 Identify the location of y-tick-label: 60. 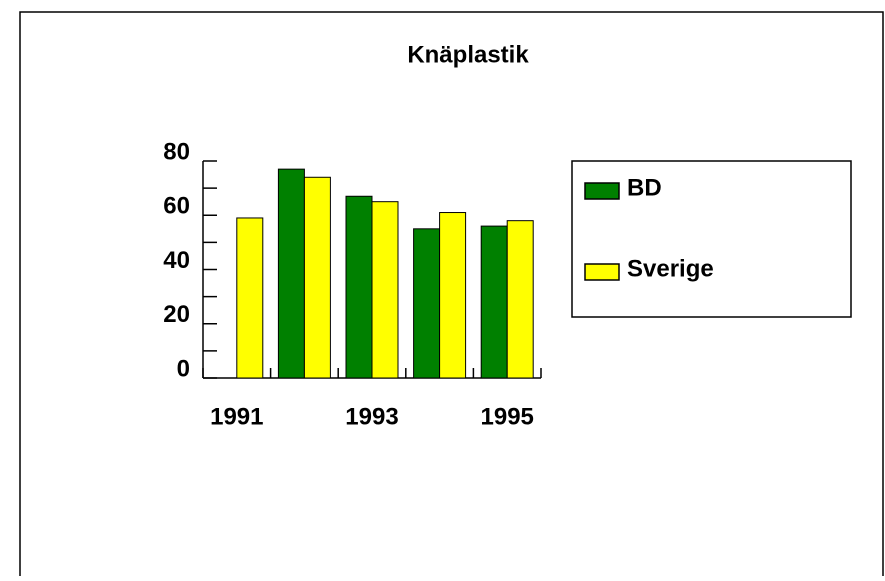
(176, 206).